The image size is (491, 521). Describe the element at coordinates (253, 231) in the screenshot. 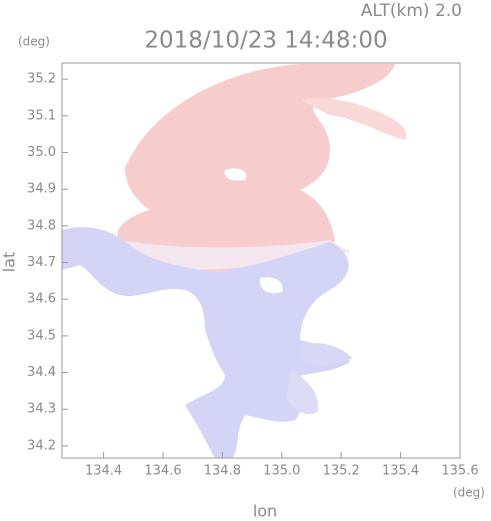

I see `echo-gap` at that location.